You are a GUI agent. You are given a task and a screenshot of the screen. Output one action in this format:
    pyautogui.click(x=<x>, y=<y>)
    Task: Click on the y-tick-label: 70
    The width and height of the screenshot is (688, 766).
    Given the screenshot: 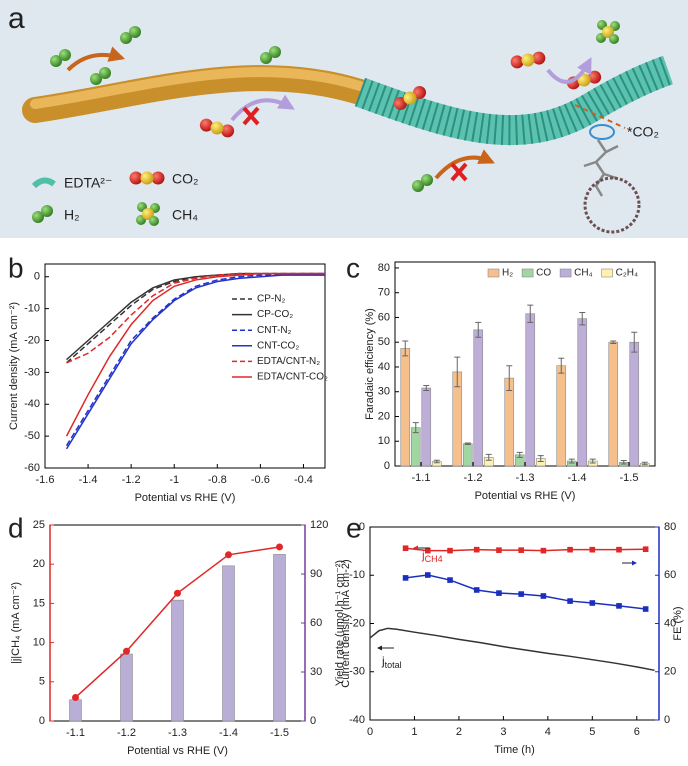 What is the action you would take?
    pyautogui.click(x=384, y=293)
    